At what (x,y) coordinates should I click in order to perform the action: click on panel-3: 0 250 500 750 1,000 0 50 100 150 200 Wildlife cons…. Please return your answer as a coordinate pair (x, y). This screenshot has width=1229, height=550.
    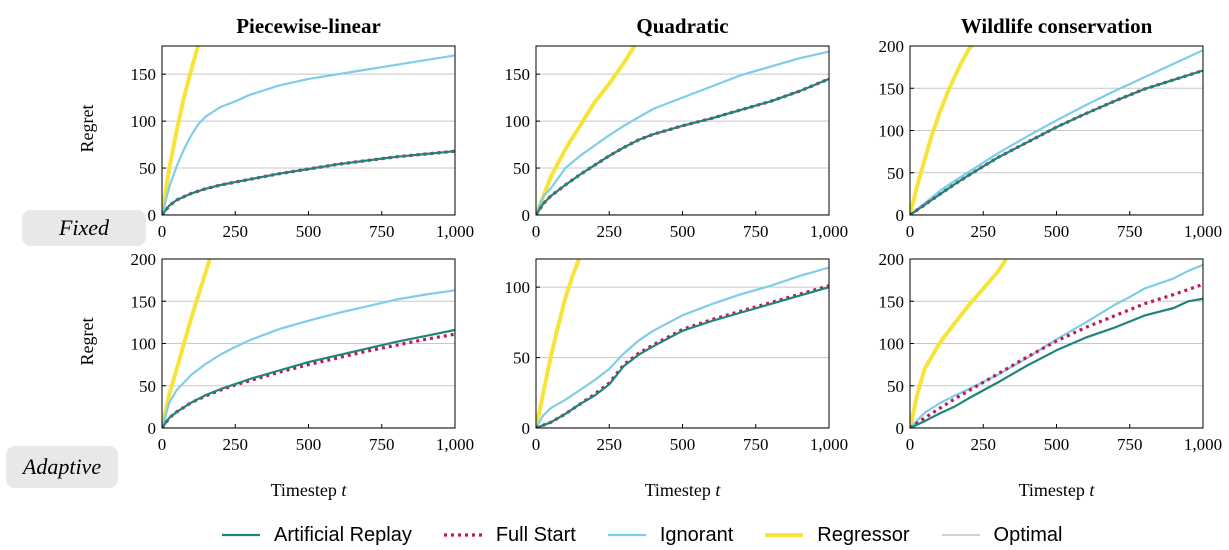
    Looking at the image, I should click on (1051, 127).